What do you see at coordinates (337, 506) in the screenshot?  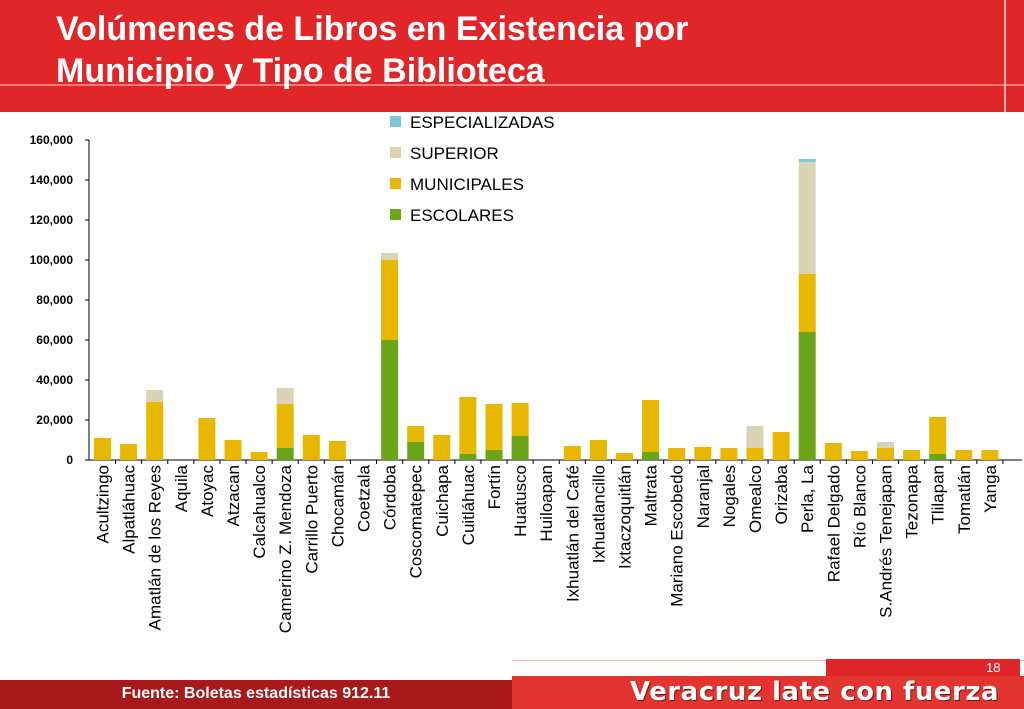 I see `x-label-chocaman: Chocamán` at bounding box center [337, 506].